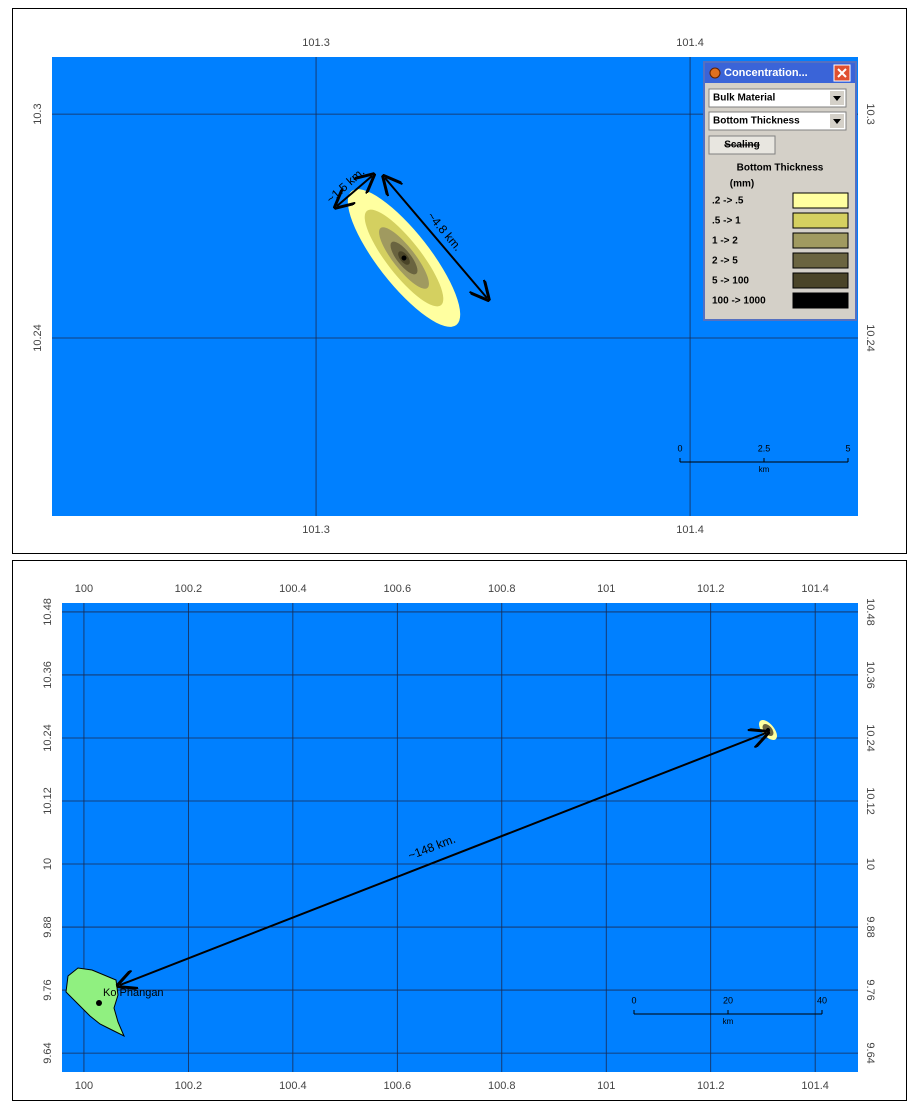 The width and height of the screenshot is (908, 1104). I want to click on scale-label: 2.5, so click(764, 448).